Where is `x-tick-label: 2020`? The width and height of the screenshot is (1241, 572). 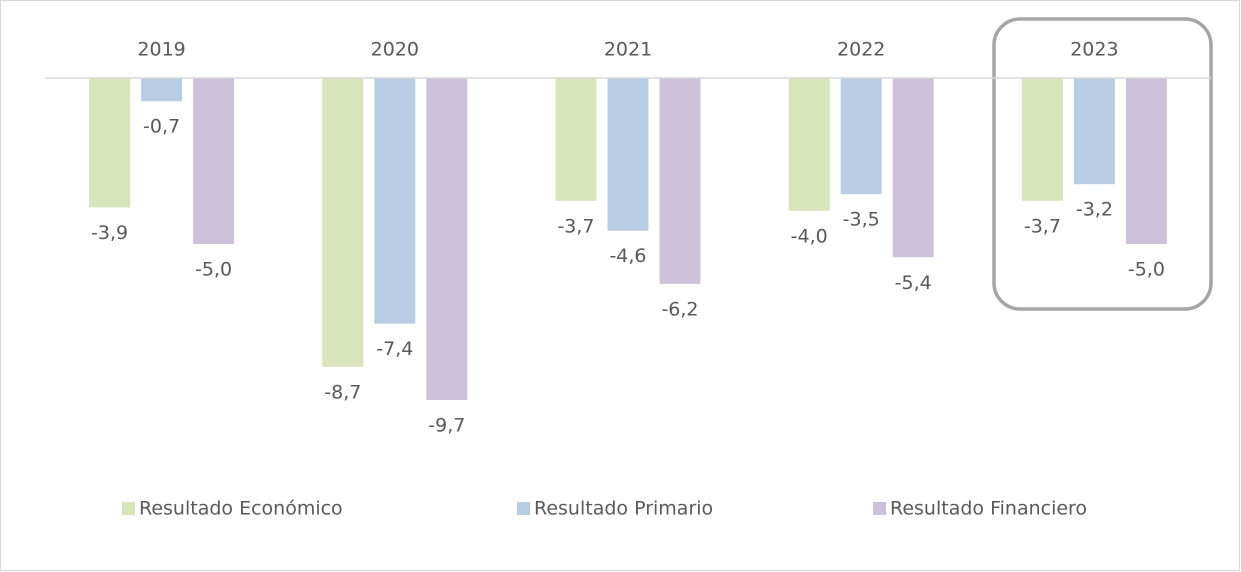
x-tick-label: 2020 is located at coordinates (395, 50).